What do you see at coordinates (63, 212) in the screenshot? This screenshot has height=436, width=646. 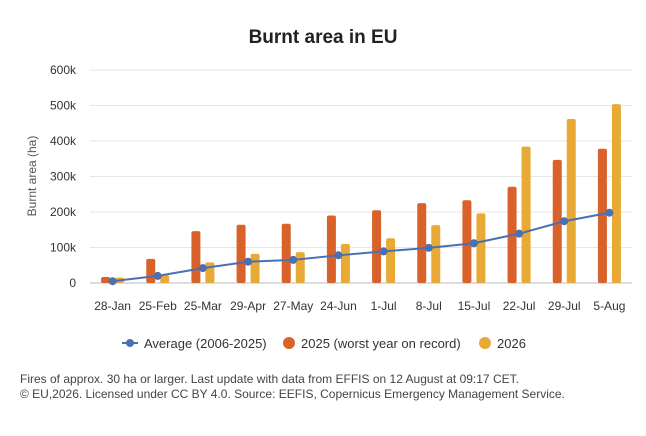 I see `y-tick-label: 200k` at bounding box center [63, 212].